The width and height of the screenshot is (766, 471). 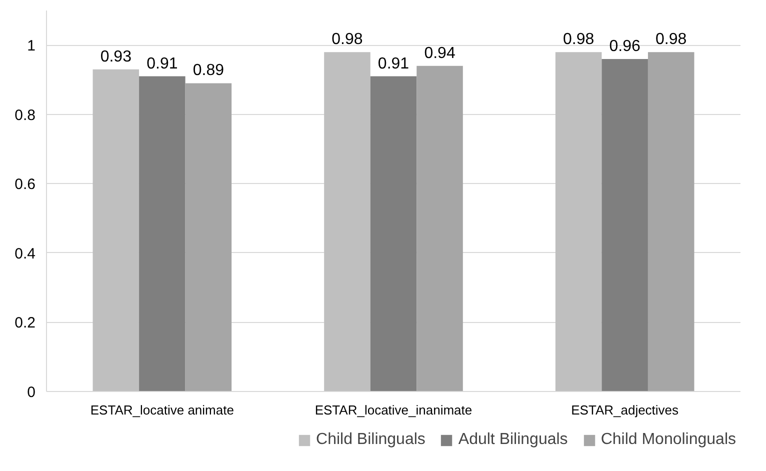 I want to click on y-tick-label: 0.2, so click(x=25, y=323).